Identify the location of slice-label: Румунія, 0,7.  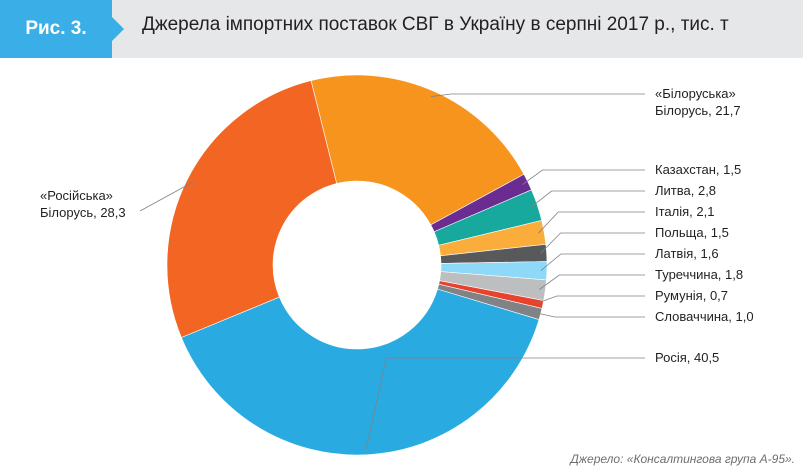
(691, 295).